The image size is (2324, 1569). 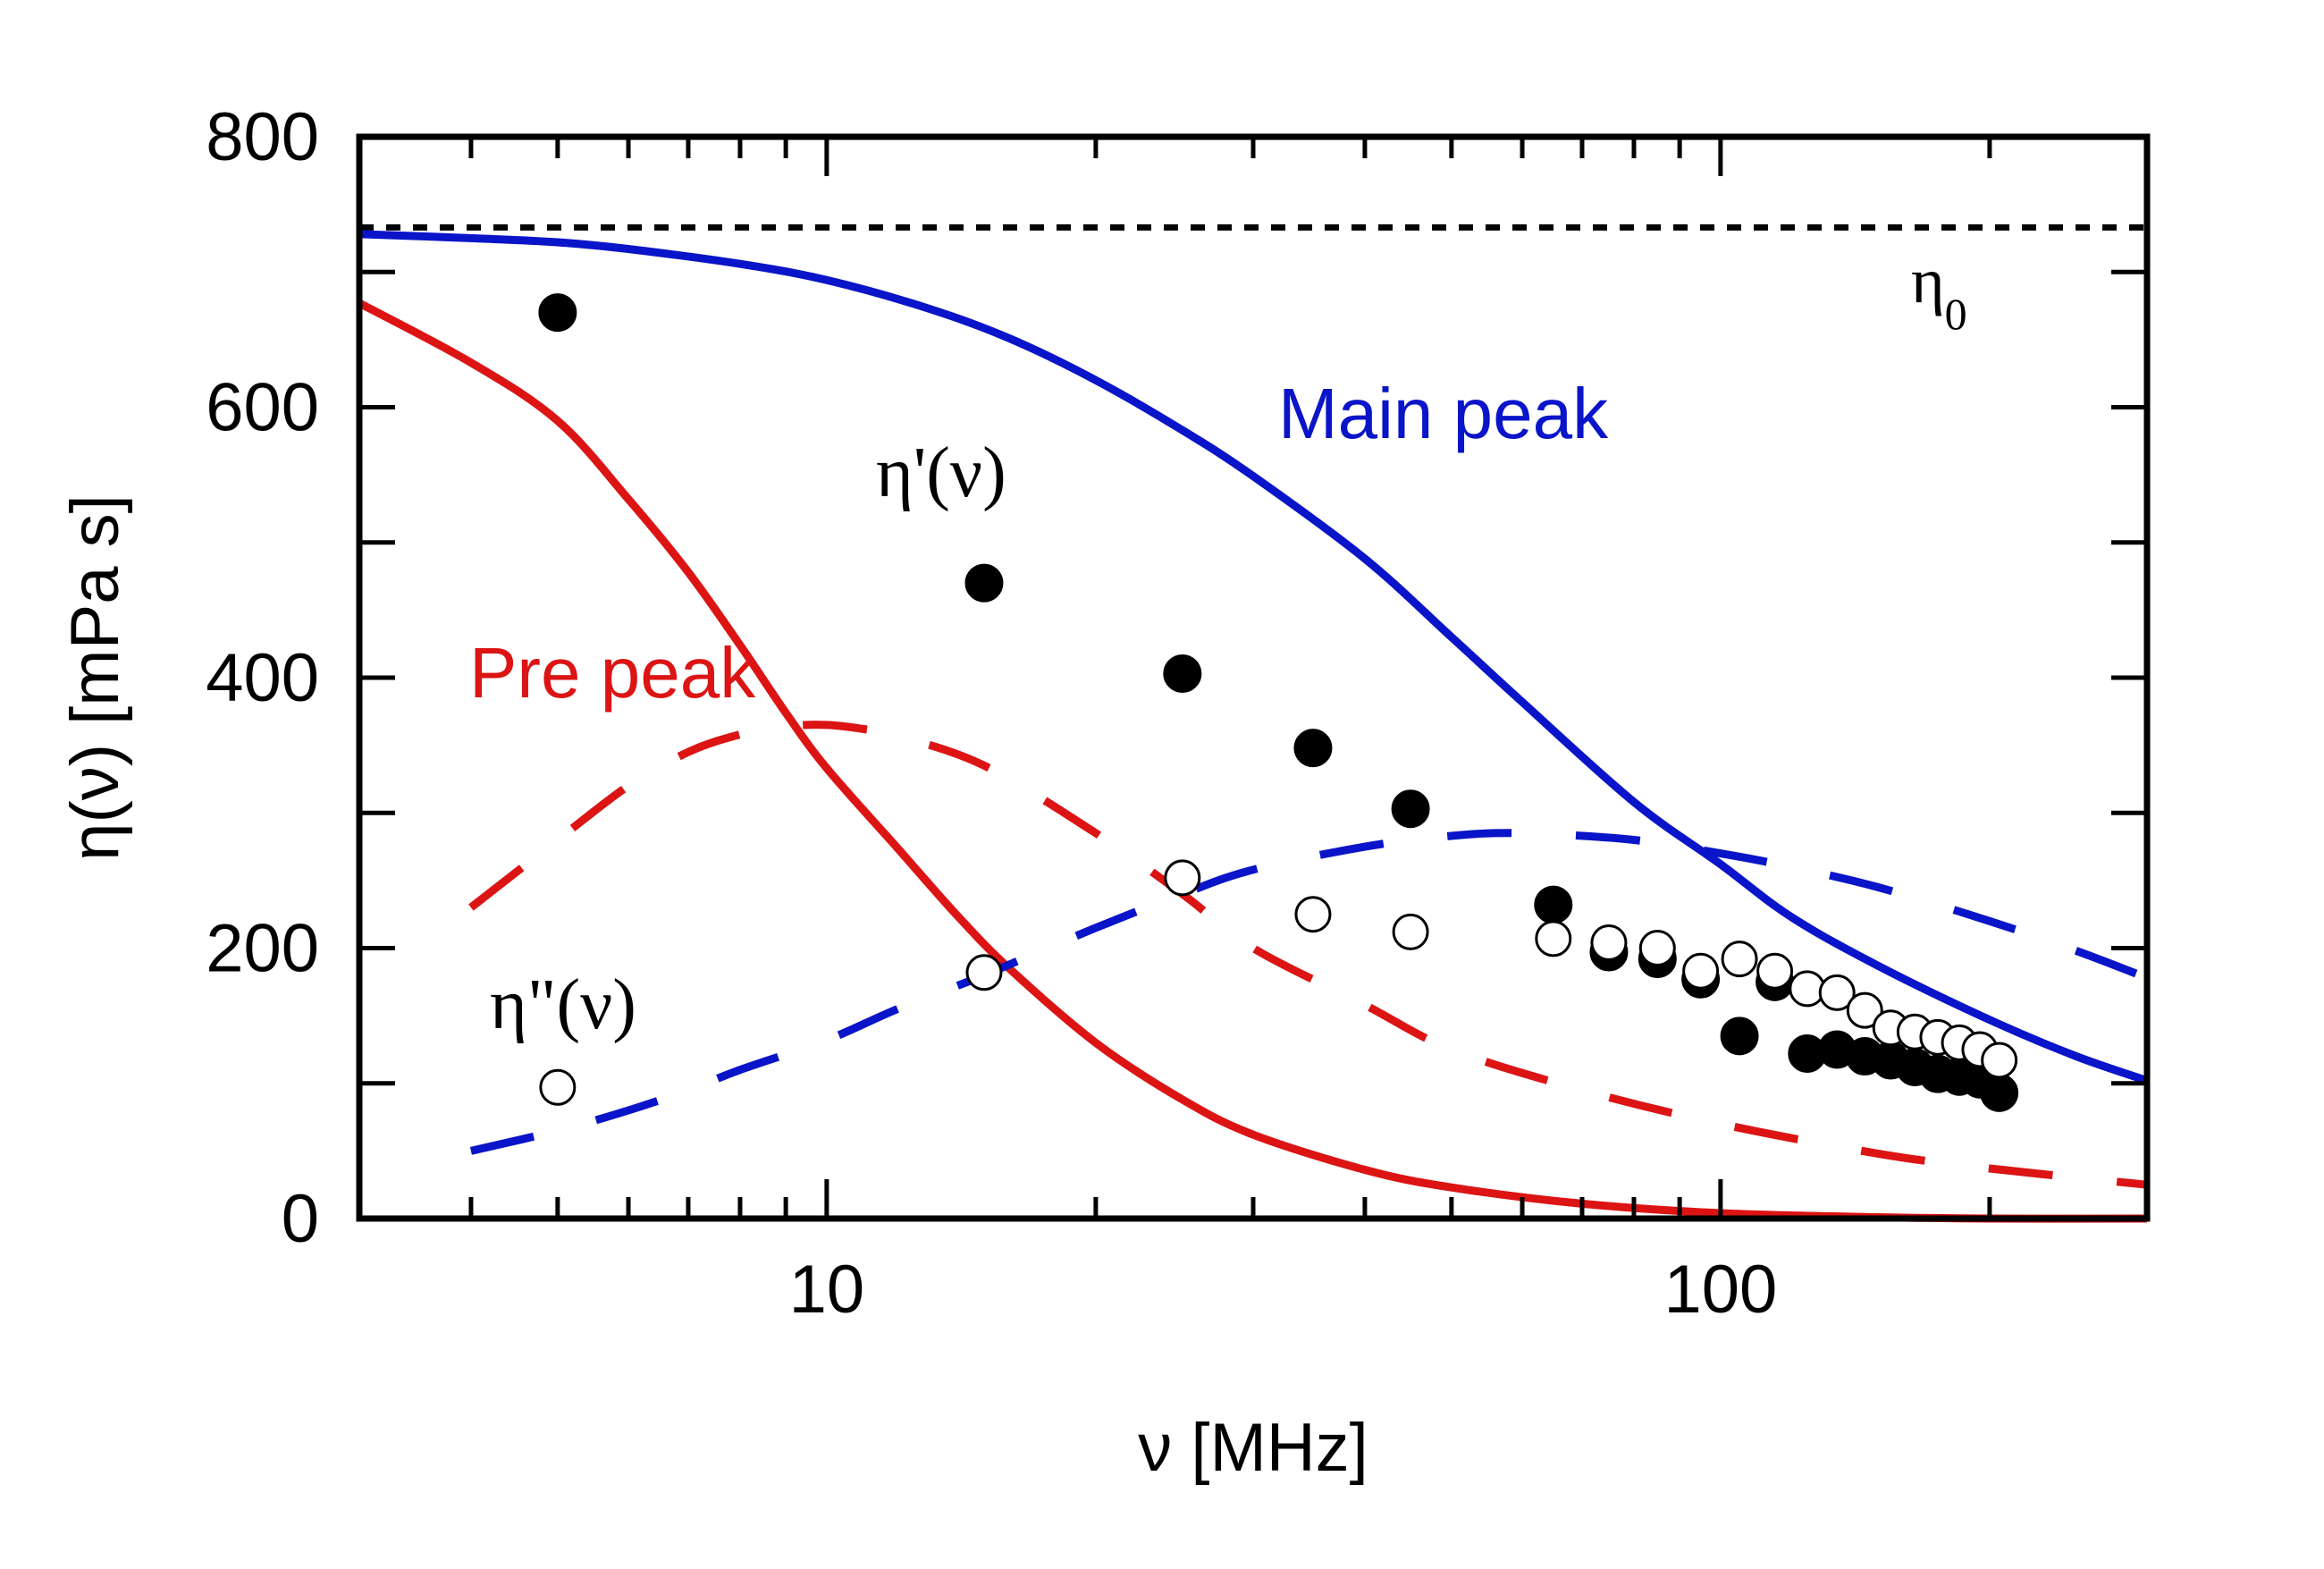 What do you see at coordinates (941, 473) in the screenshot?
I see `eta-prime-label: η'(ν)` at bounding box center [941, 473].